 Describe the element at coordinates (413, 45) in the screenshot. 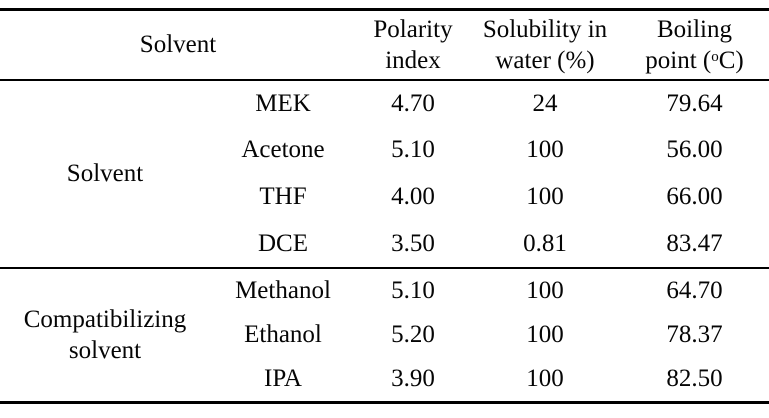

I see `header-polarity-index: Polarity index` at that location.